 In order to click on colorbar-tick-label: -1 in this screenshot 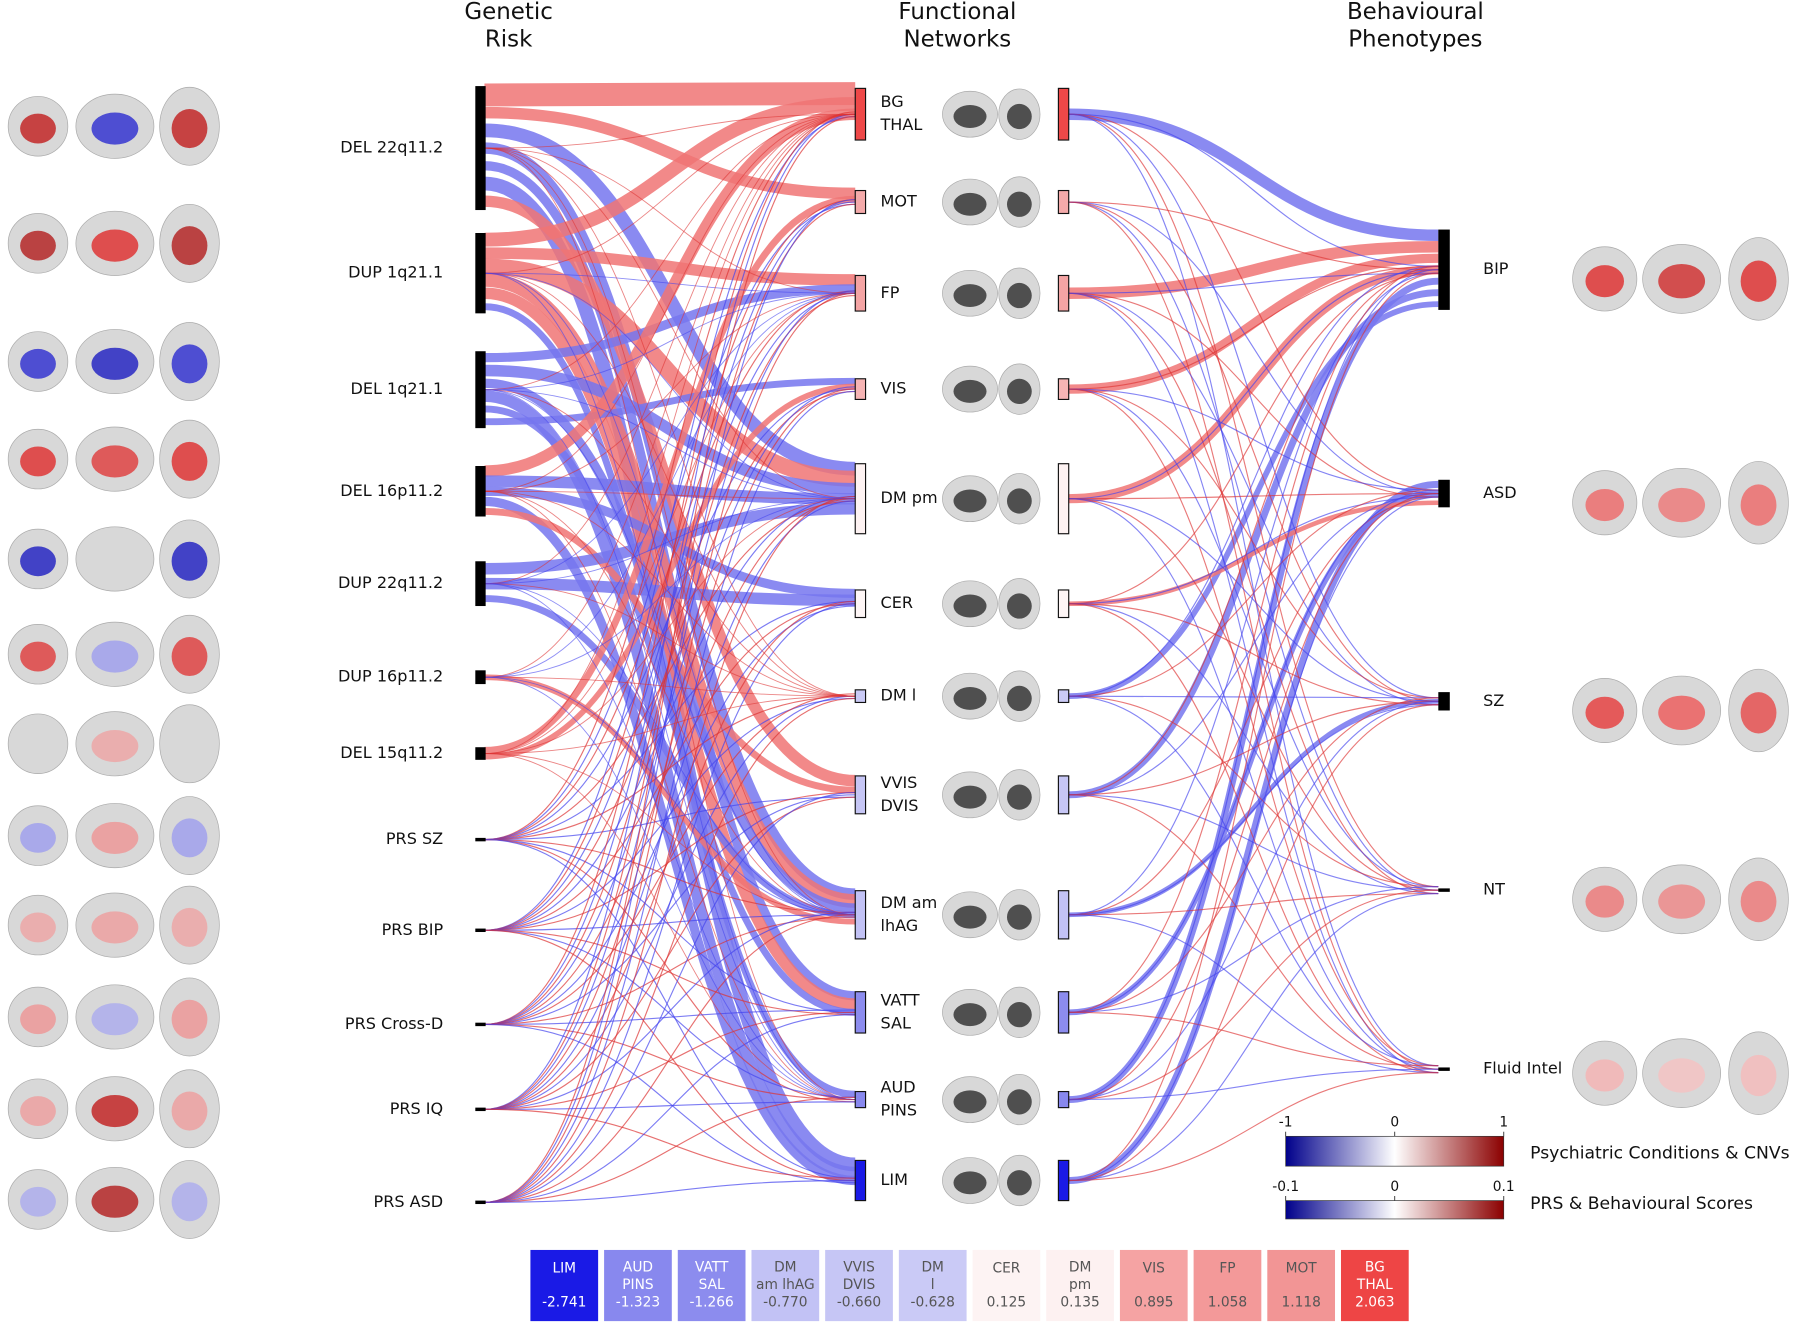, I will do `click(1286, 1123)`.